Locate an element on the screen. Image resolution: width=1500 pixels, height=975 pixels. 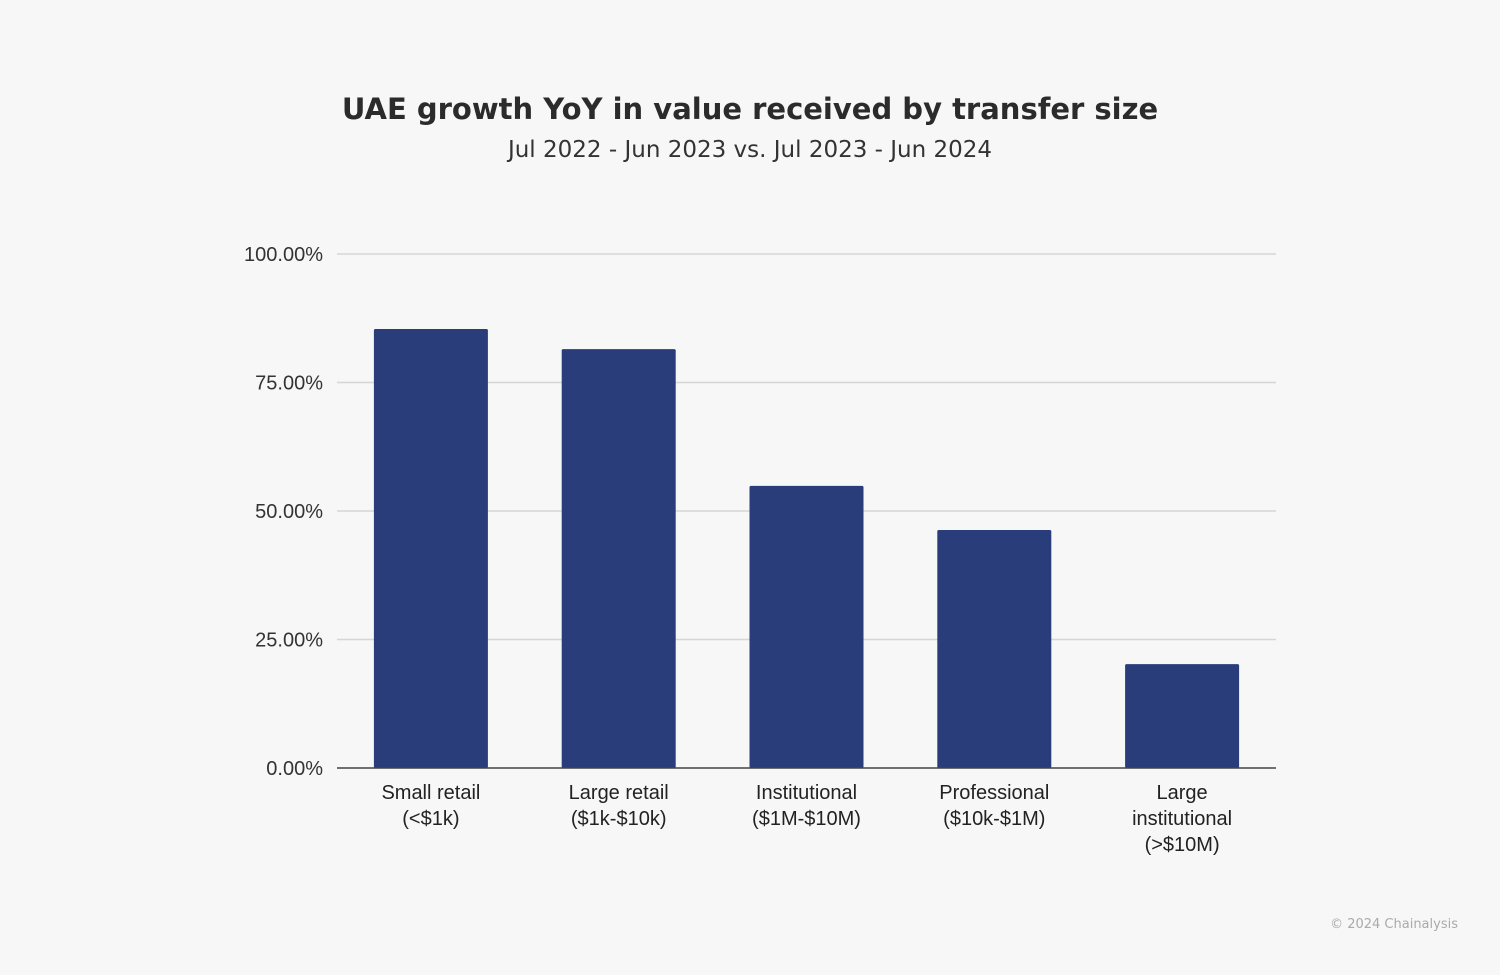
x-category-label: ($1M-$10M) is located at coordinates (806, 819).